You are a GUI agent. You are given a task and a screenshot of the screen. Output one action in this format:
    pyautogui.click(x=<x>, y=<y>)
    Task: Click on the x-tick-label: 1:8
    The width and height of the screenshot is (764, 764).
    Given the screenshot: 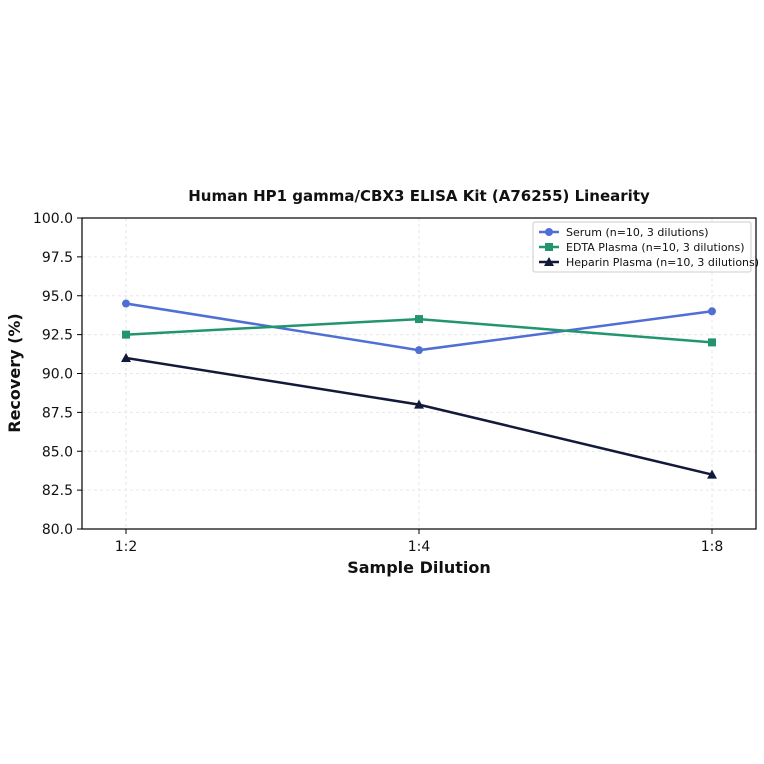 What is the action you would take?
    pyautogui.click(x=712, y=547)
    